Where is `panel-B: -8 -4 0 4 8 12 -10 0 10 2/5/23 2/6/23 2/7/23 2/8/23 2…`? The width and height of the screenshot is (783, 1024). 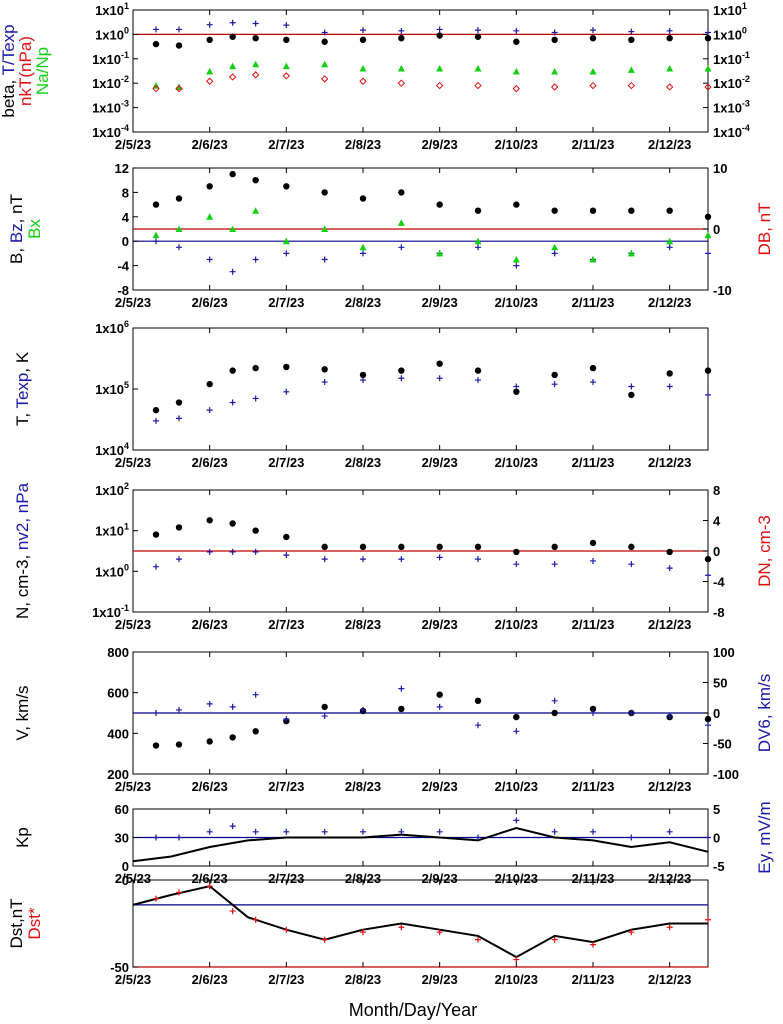 panel-B: -8 -4 0 4 8 12 -10 0 10 2/5/23 2/6/23 2/7/23 2/8/23 2… is located at coordinates (390, 235).